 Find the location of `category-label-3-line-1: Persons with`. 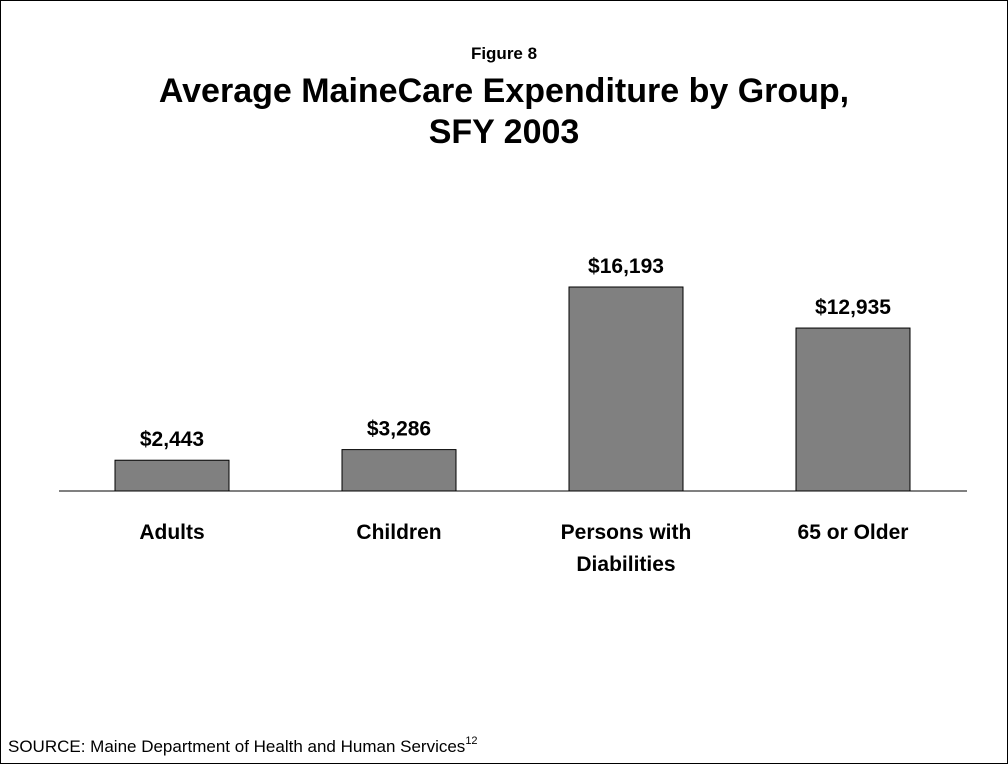

category-label-3-line-1: Persons with is located at coordinates (626, 532).